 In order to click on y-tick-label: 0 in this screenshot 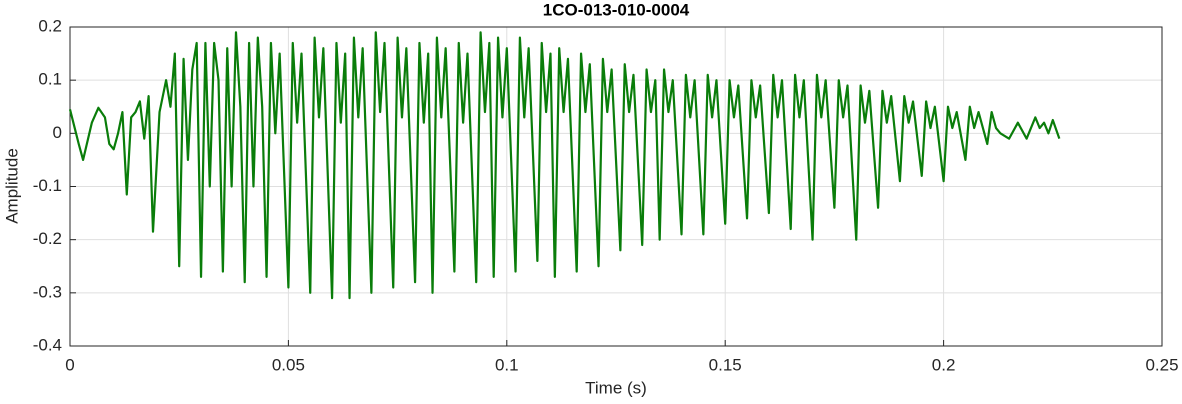, I will do `click(57, 132)`.